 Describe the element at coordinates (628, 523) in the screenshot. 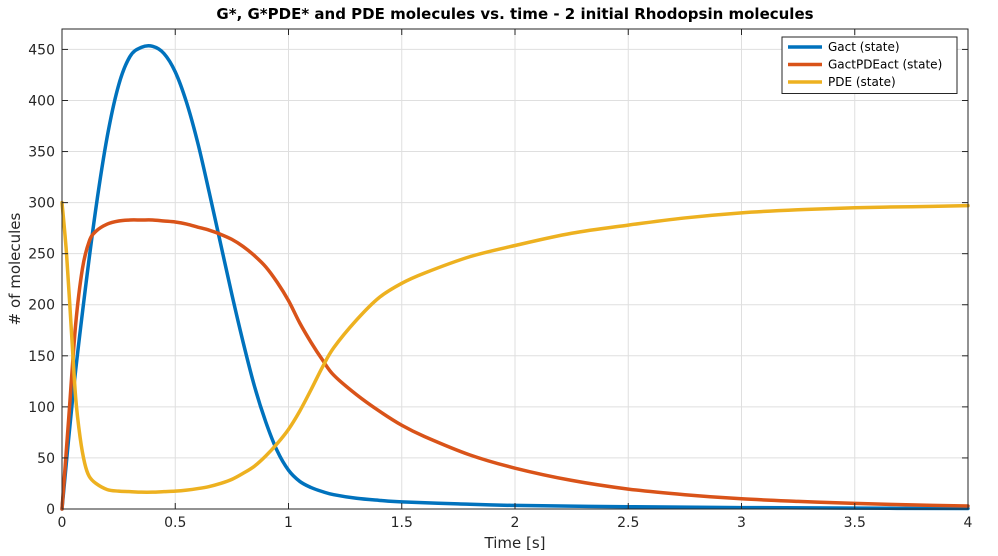

I see `x-tick-label: 2.5` at that location.